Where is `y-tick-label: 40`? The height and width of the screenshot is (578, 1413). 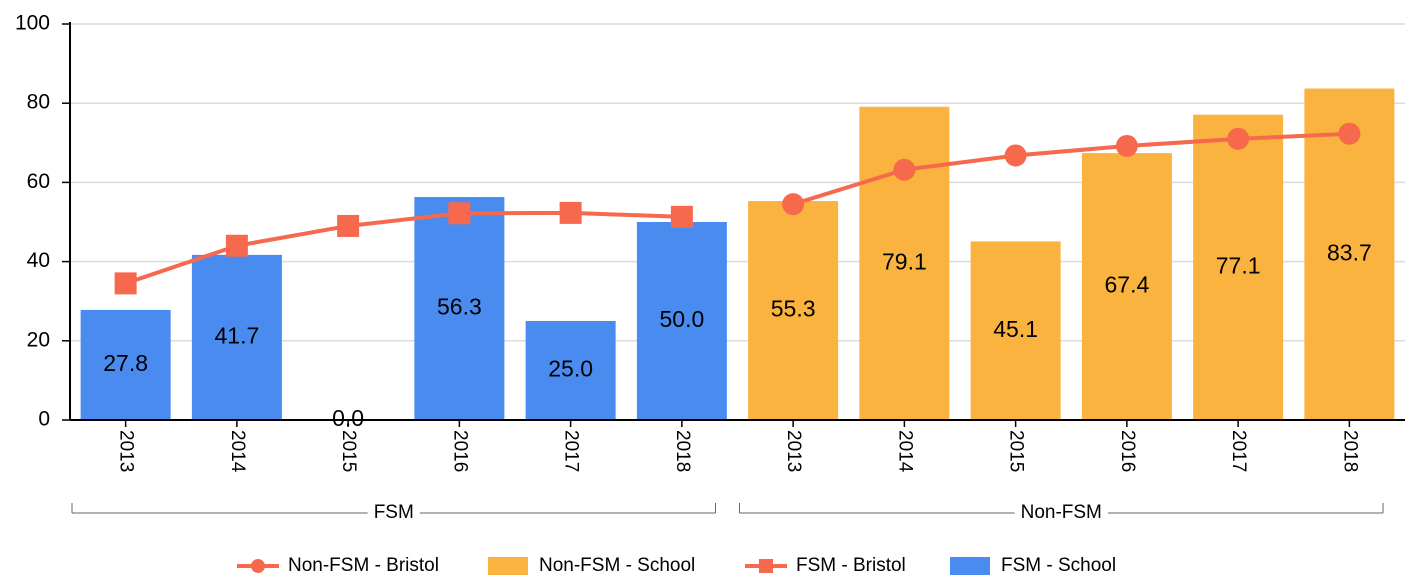
y-tick-label: 40 is located at coordinates (38, 260).